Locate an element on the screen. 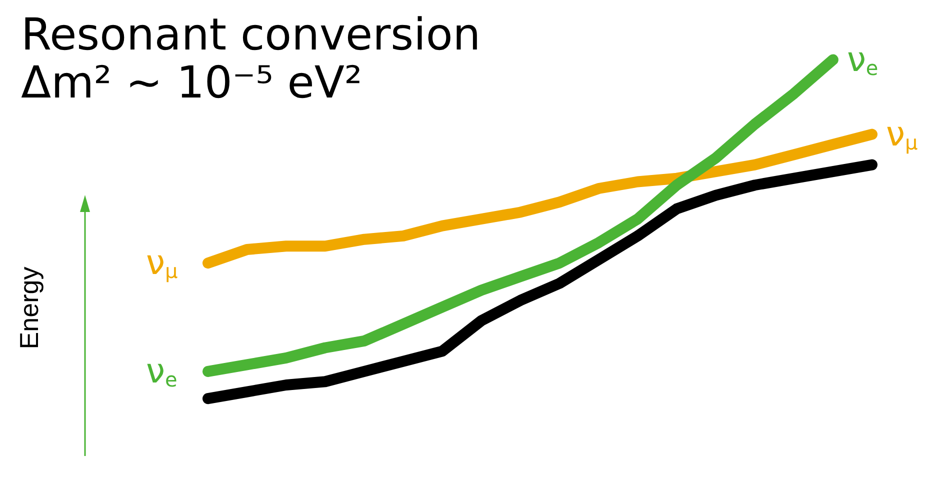  chart-subtitle: Δm² ~ 10⁻⁵ eV² is located at coordinates (191, 83).